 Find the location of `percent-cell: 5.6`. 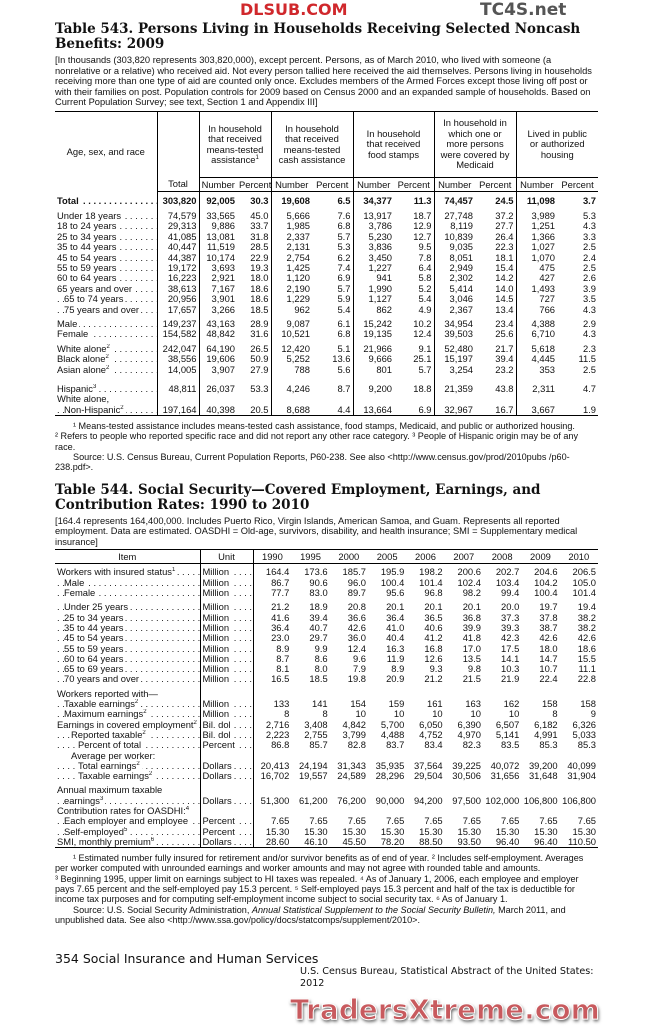

percent-cell: 5.6 is located at coordinates (344, 369).